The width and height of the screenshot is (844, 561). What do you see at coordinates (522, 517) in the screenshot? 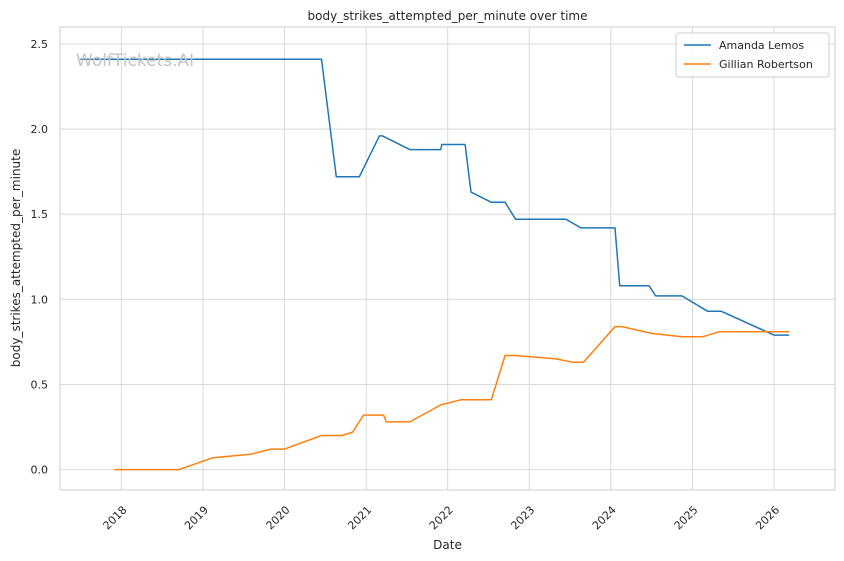
I see `x-tick-label: 2023` at bounding box center [522, 517].